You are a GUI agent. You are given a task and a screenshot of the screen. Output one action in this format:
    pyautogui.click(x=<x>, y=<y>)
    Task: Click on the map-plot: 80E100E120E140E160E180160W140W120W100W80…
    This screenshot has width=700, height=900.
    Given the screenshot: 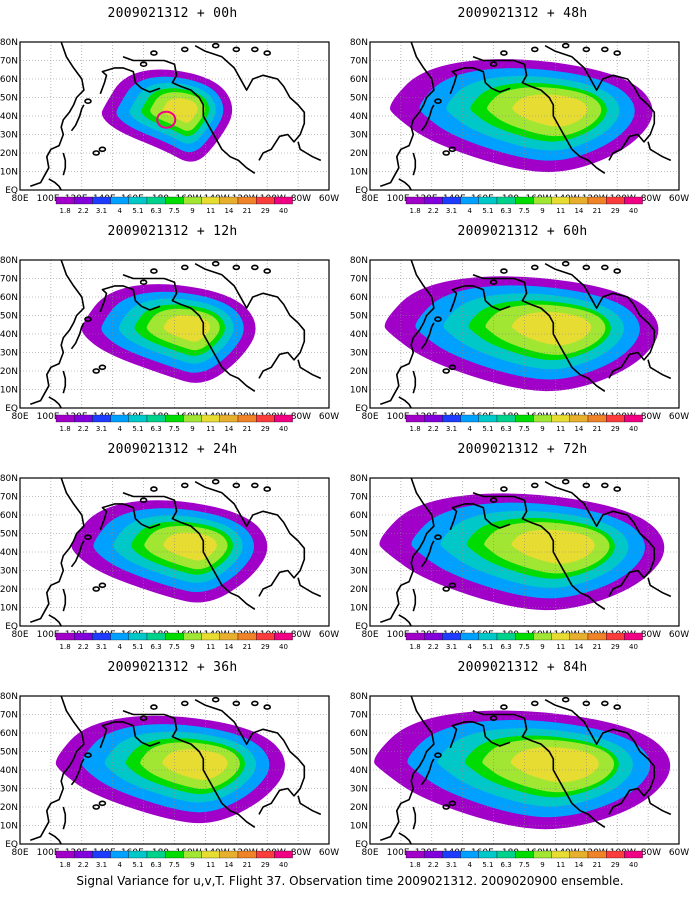 What is the action you would take?
    pyautogui.click(x=169, y=780)
    